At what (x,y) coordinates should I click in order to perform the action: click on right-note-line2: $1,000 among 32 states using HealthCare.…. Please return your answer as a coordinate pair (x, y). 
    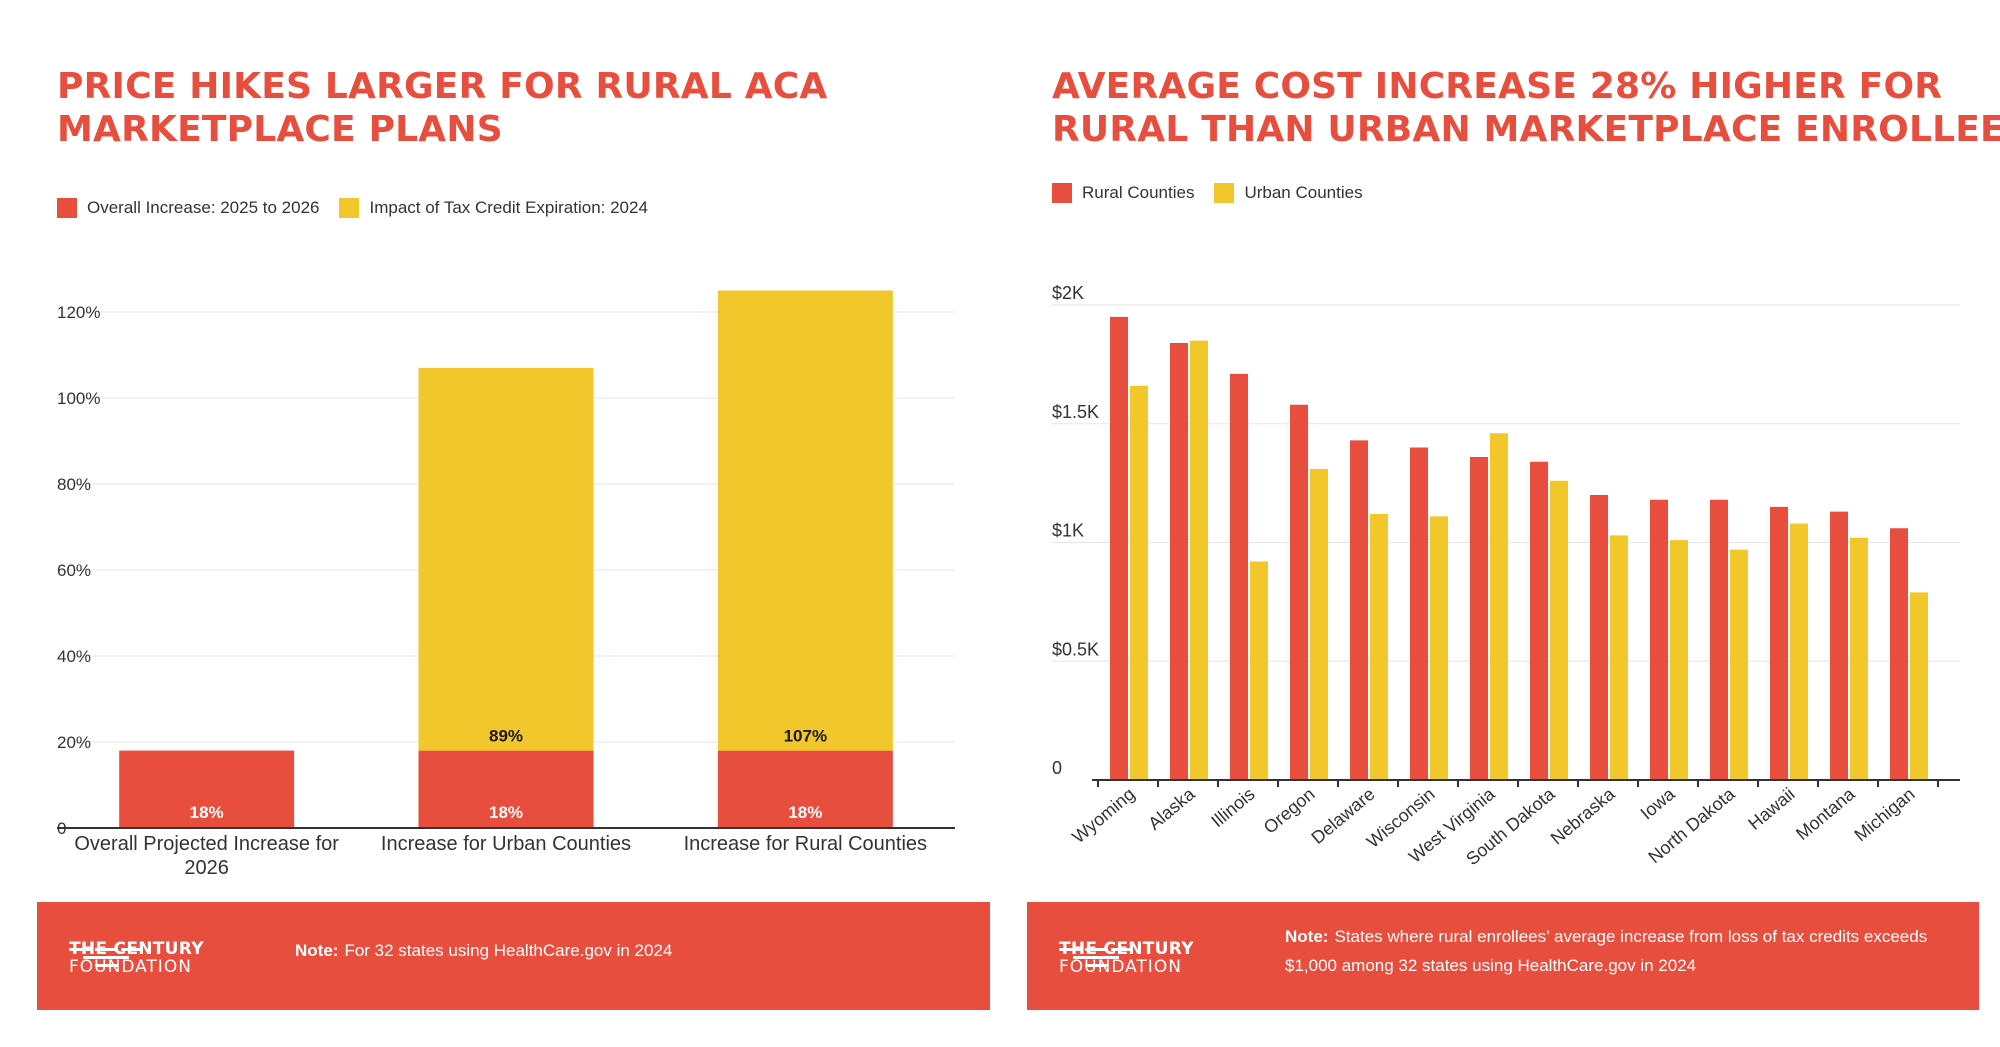
    Looking at the image, I should click on (1491, 965).